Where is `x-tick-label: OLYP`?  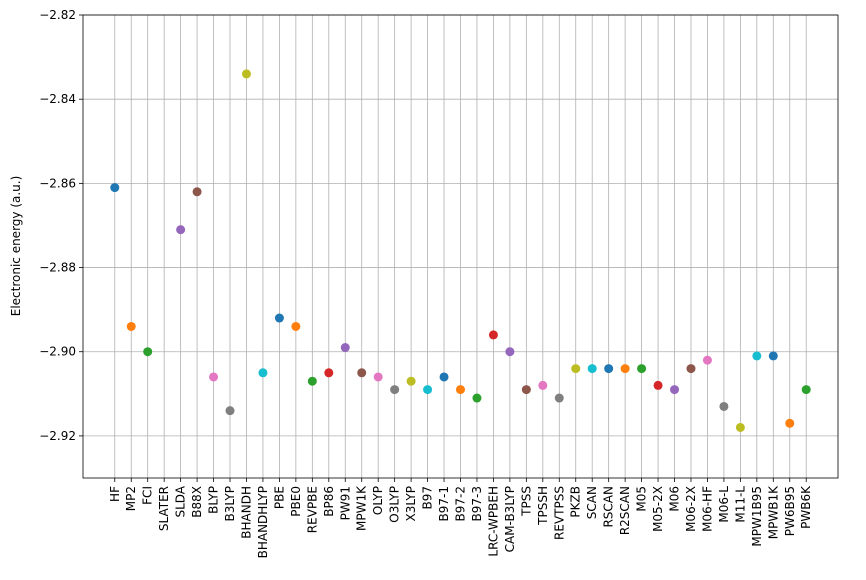
x-tick-label: OLYP is located at coordinates (378, 500).